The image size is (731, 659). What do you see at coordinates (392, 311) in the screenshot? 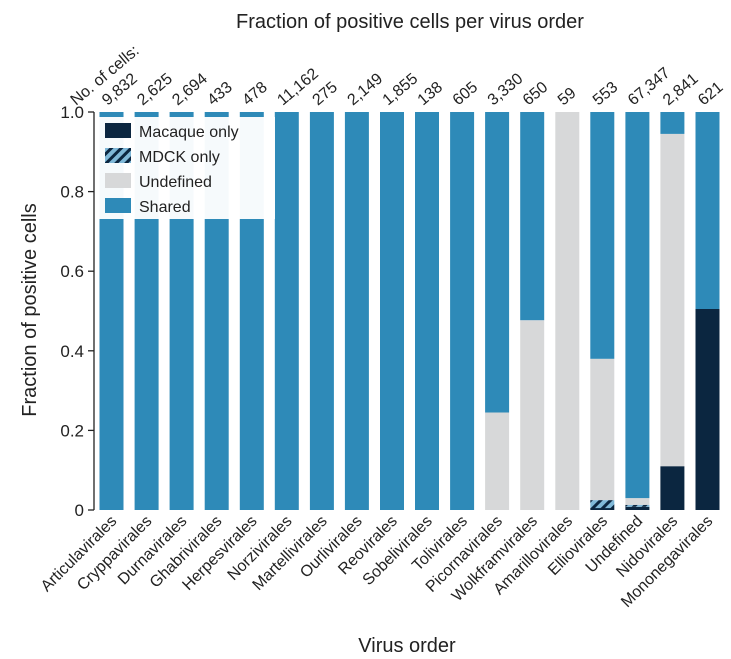
I see `bar-shared-reovirales` at bounding box center [392, 311].